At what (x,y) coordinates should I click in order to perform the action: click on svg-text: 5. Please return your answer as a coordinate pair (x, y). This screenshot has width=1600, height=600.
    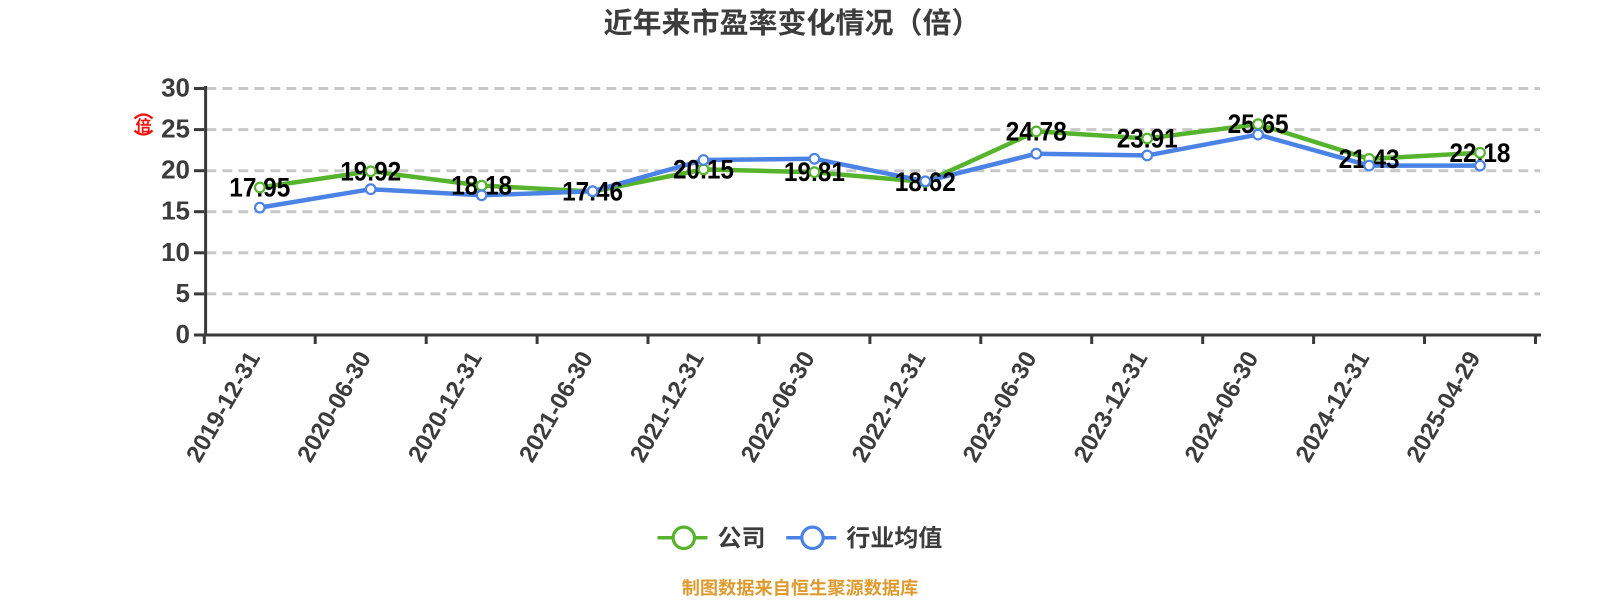
    Looking at the image, I should click on (183, 293).